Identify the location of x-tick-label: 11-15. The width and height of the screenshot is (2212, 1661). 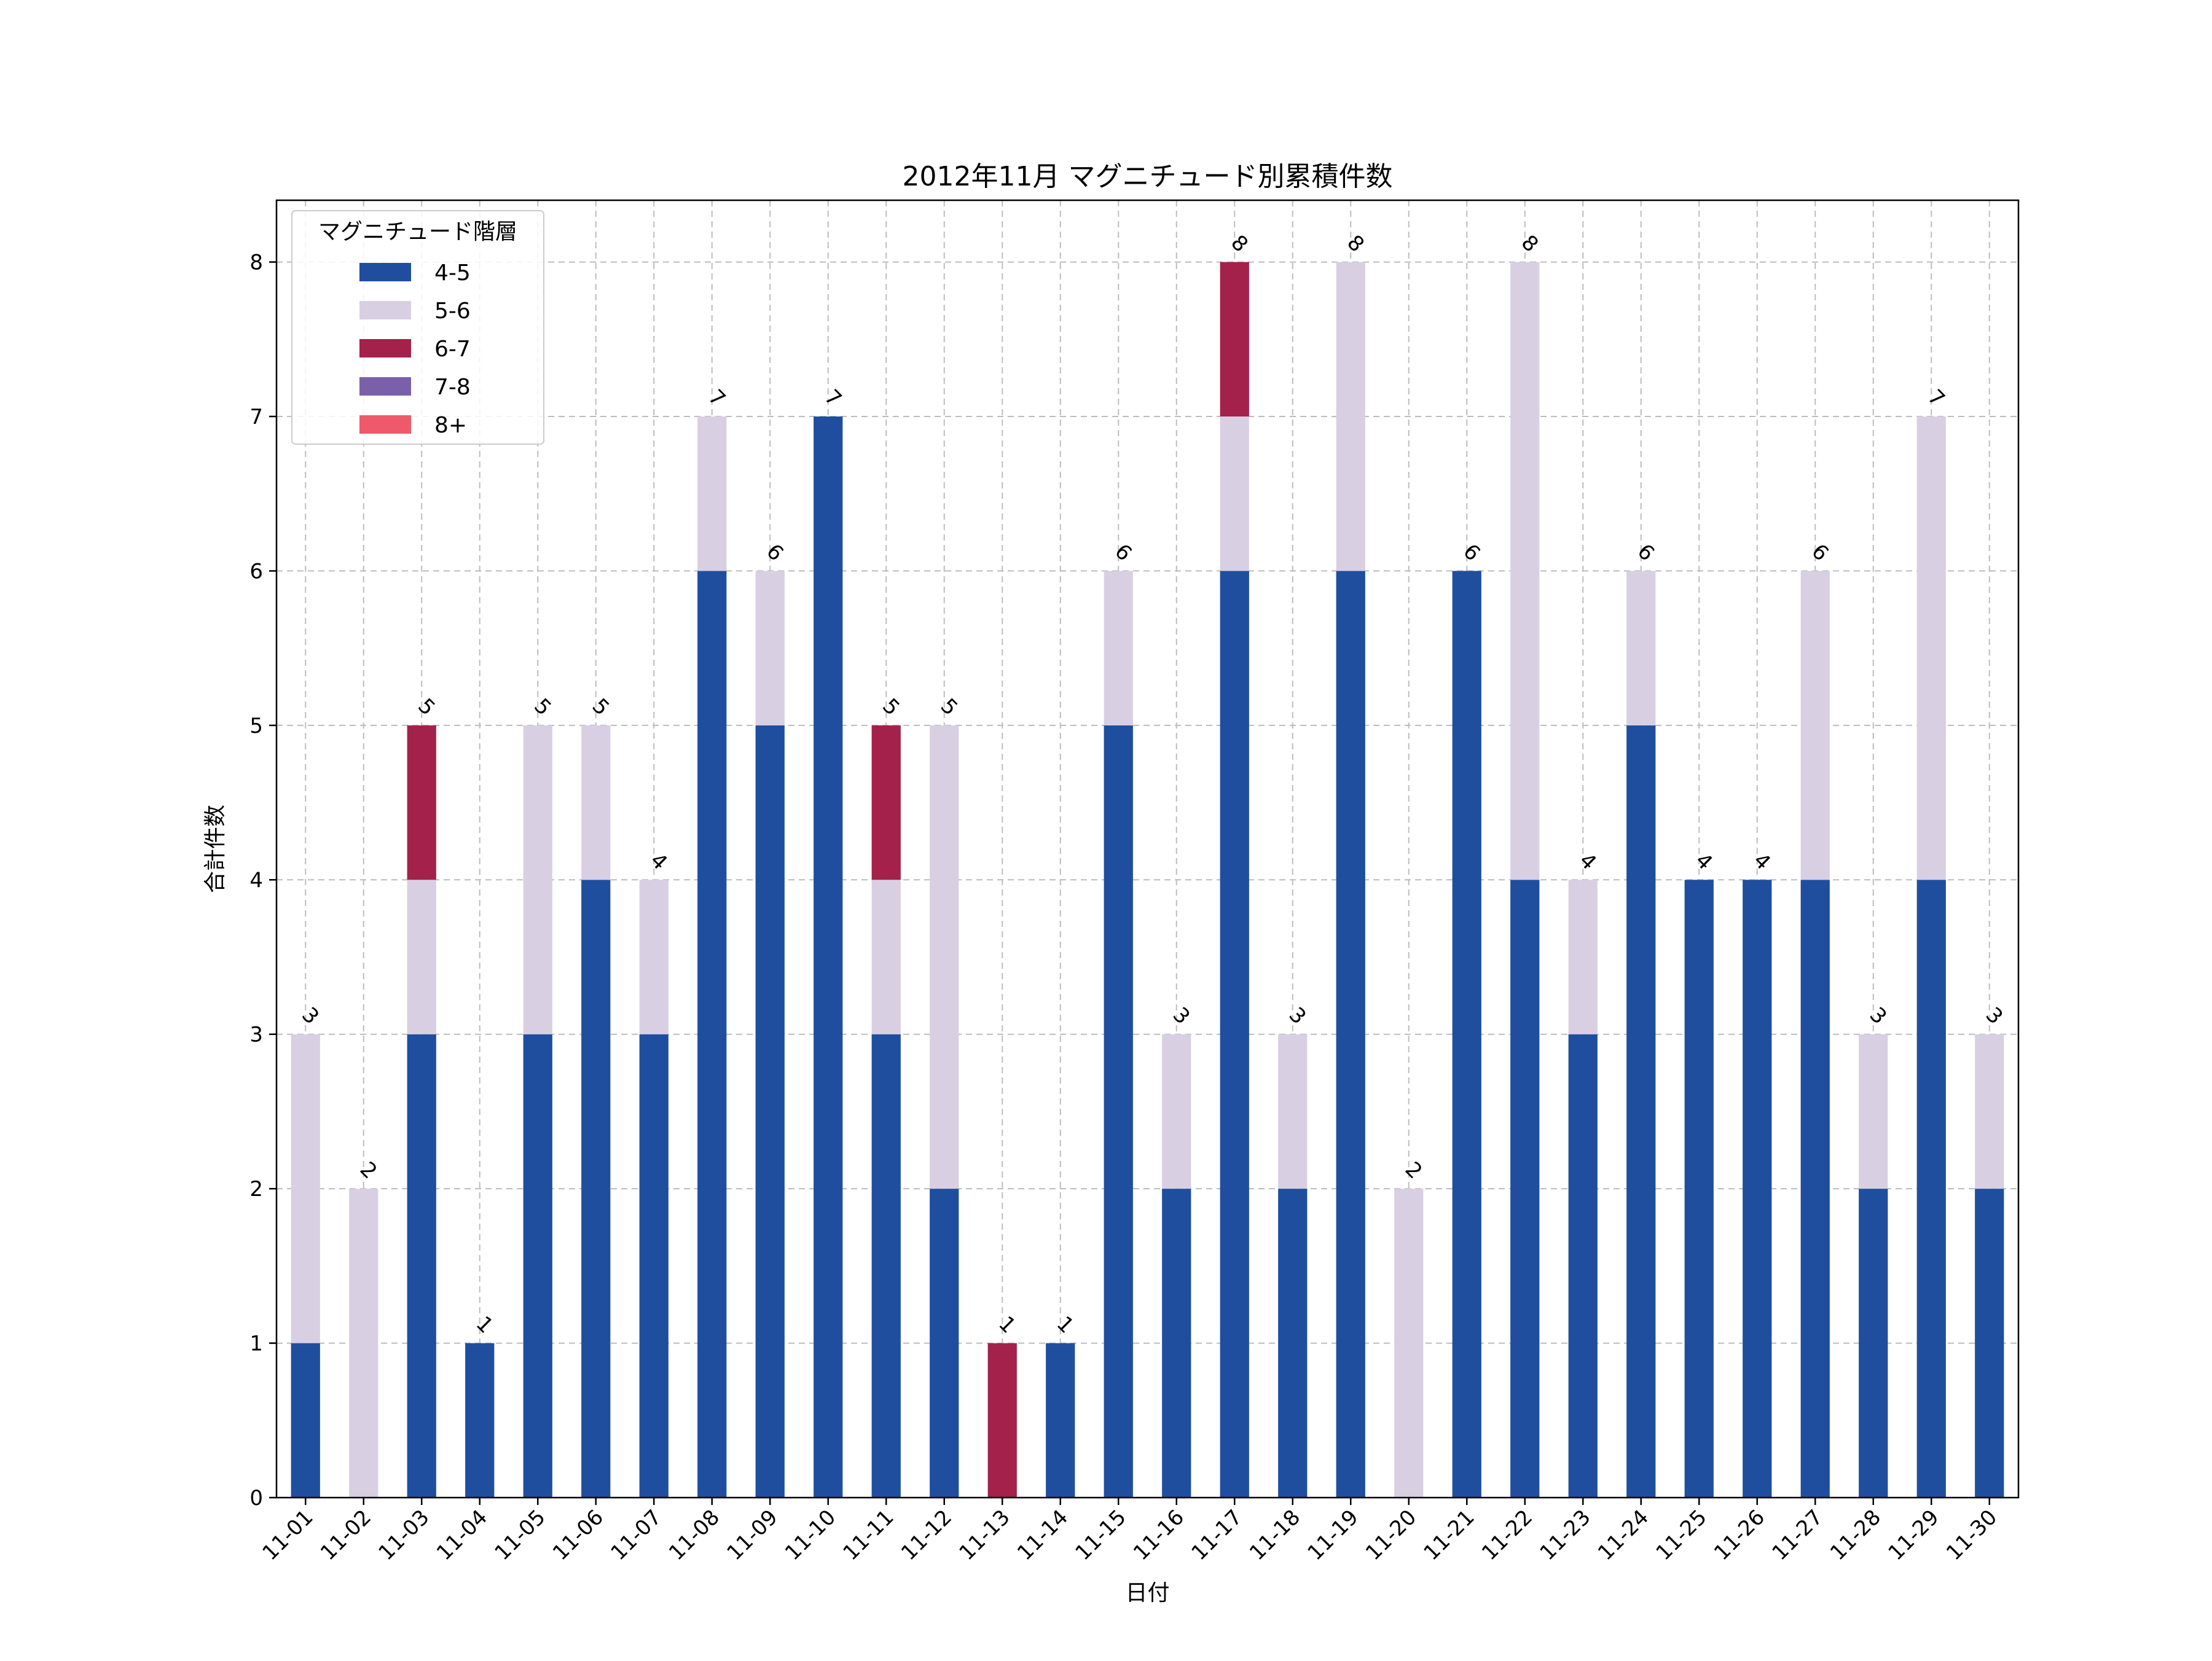
(1100, 1535).